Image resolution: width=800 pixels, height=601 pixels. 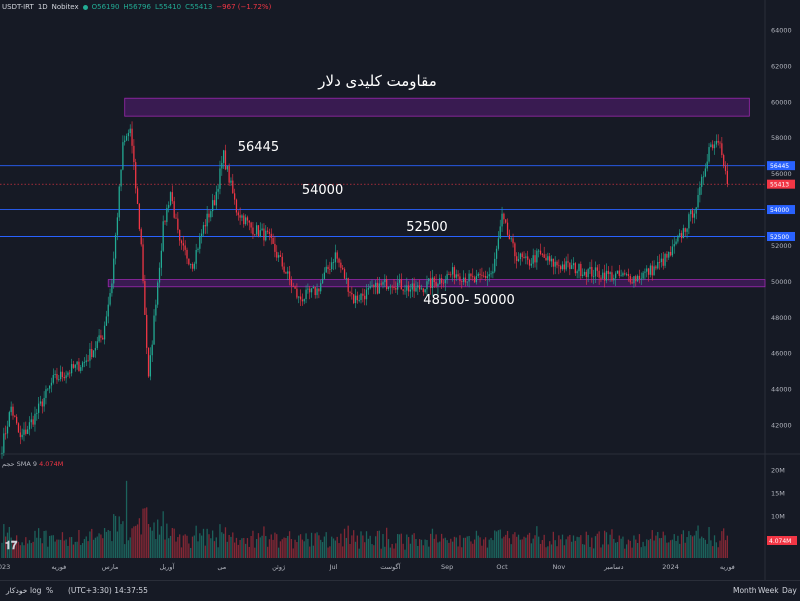 What do you see at coordinates (781, 246) in the screenshot?
I see `y-tick-label: 52000` at bounding box center [781, 246].